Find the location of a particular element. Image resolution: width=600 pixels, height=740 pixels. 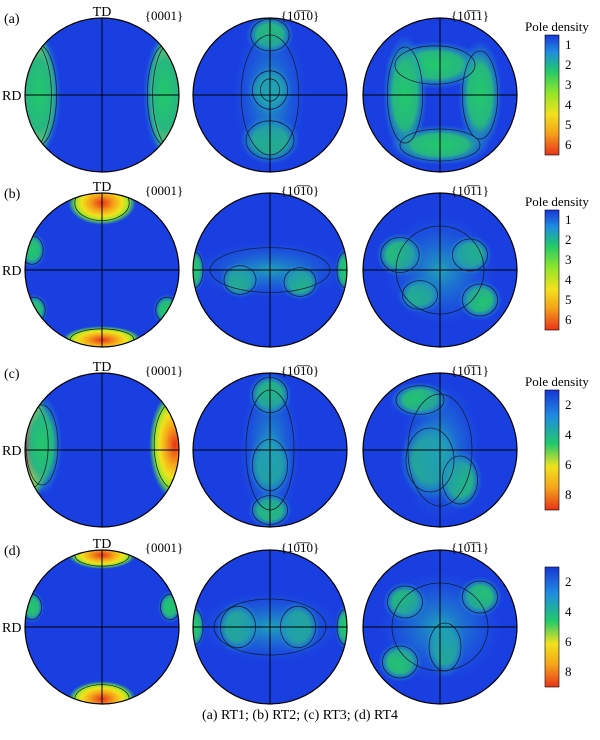

panel-label: (c) is located at coordinates (12, 374).